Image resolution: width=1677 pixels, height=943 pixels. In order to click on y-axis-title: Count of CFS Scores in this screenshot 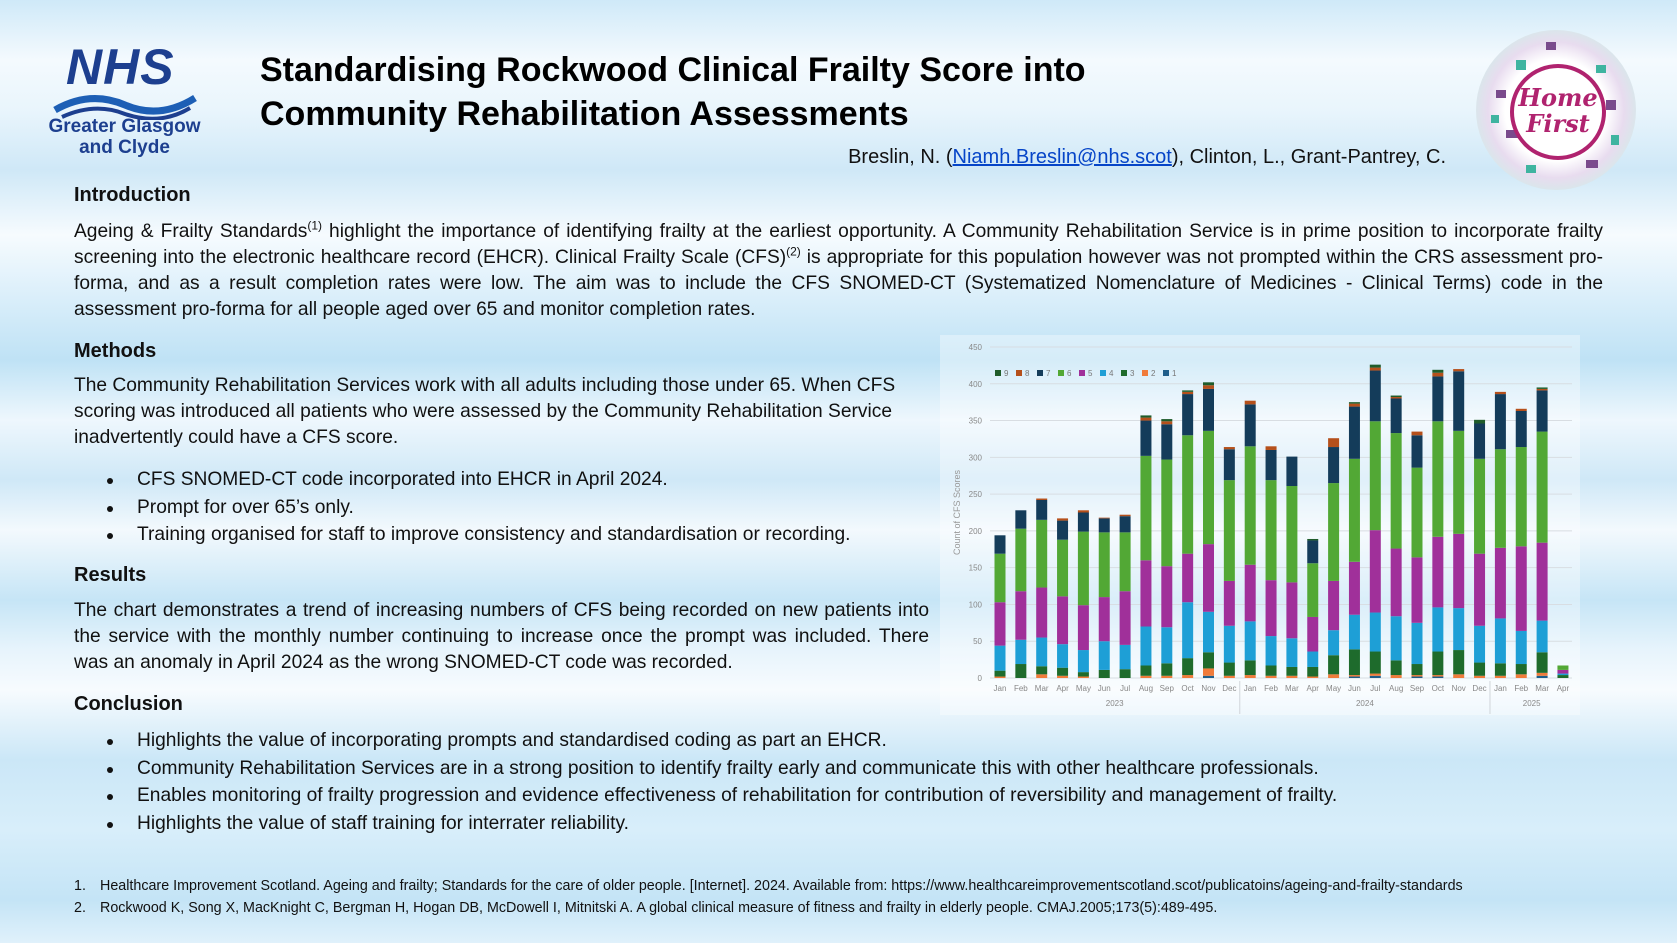, I will do `click(957, 512)`.